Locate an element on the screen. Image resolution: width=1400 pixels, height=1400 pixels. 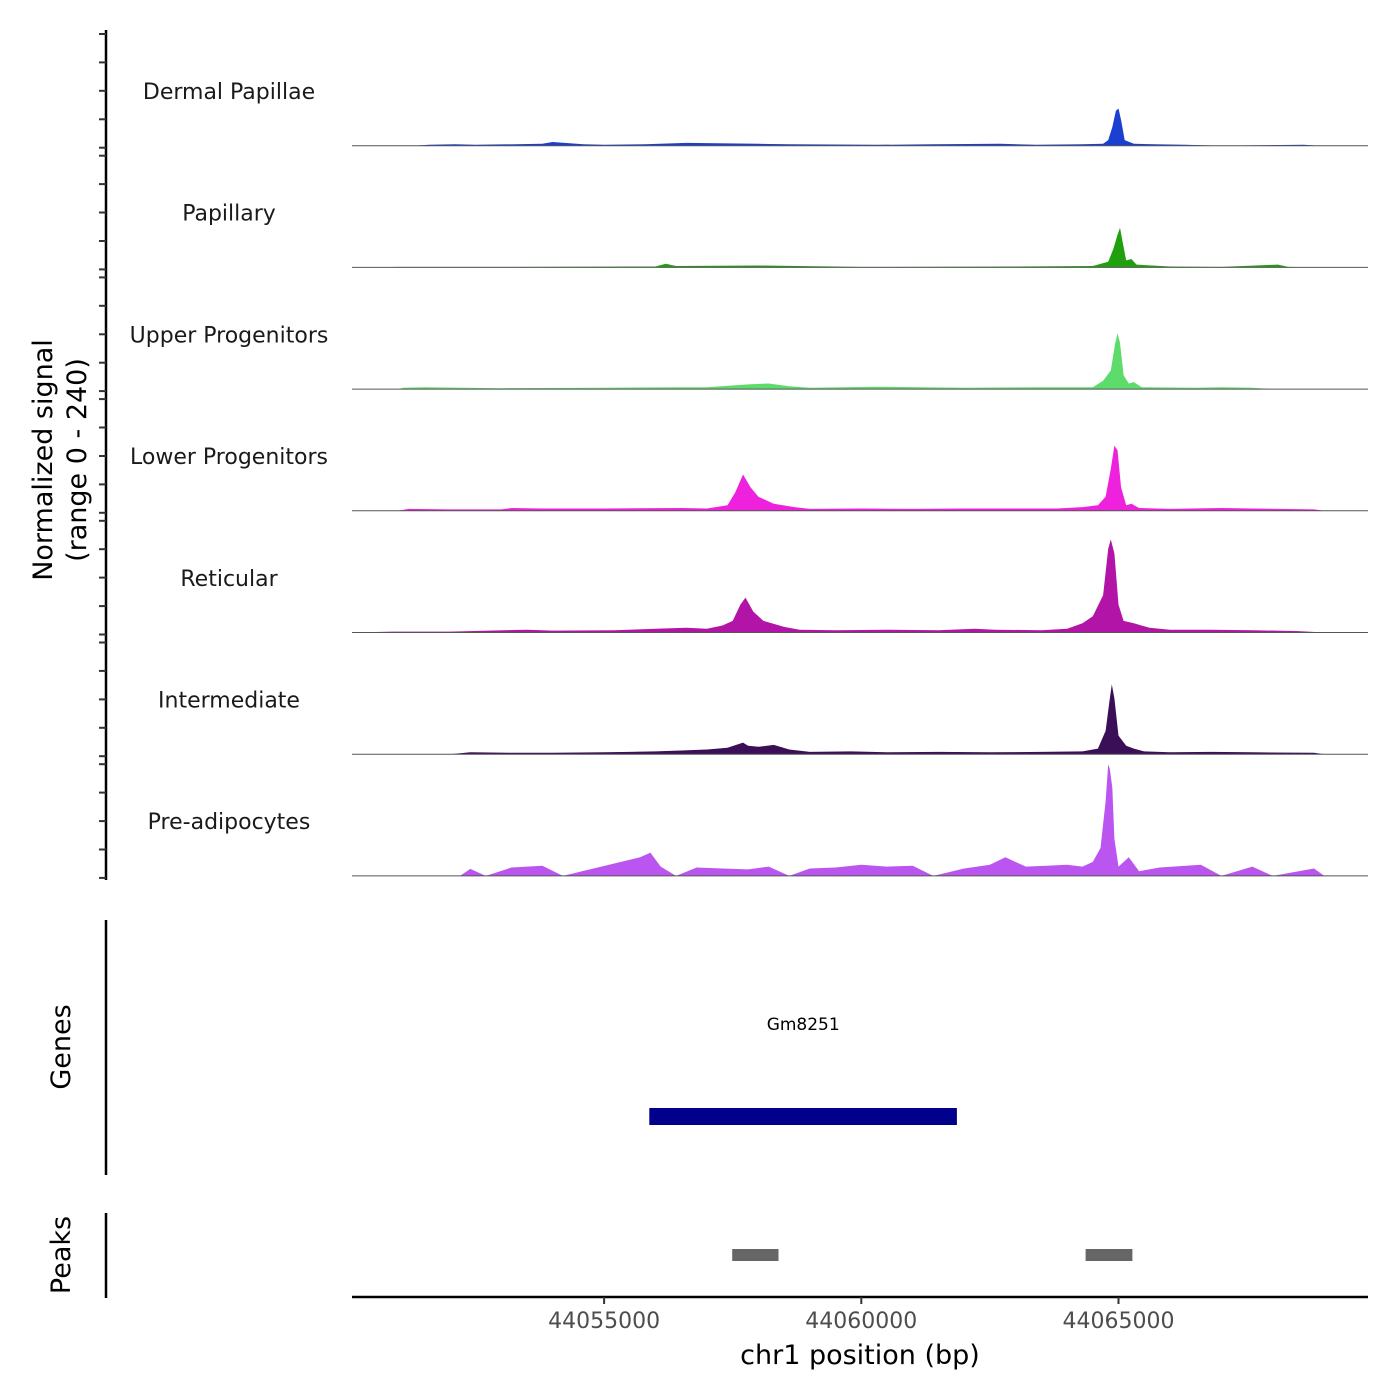
track-label: Intermediate is located at coordinates (229, 701).